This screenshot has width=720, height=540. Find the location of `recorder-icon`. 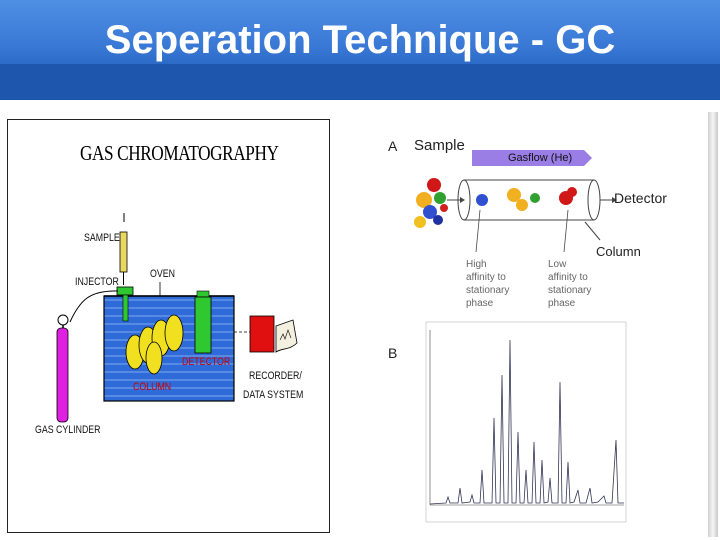

recorder-icon is located at coordinates (262, 334).